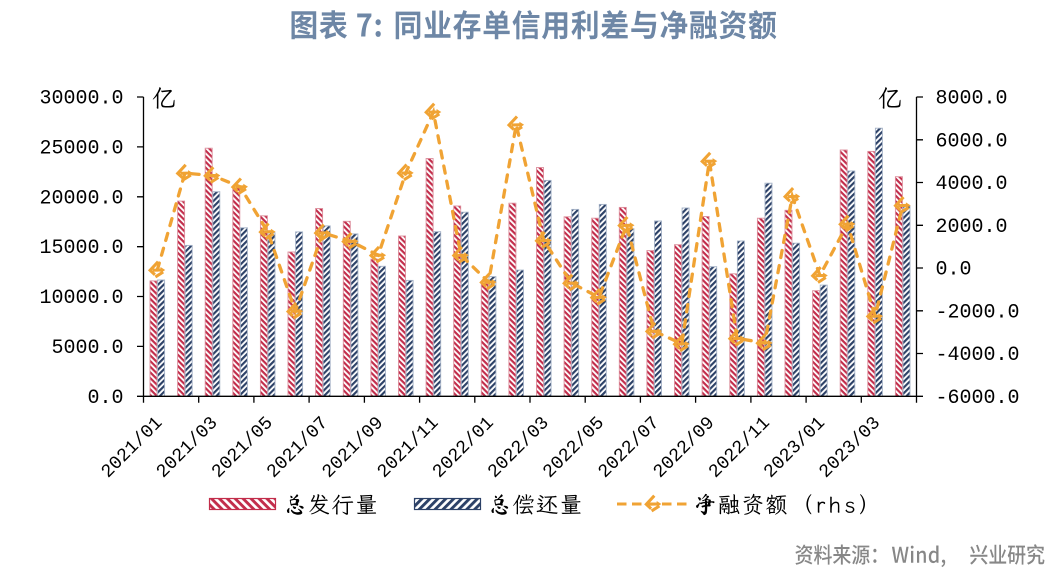 This screenshot has height=585, width=1057. What do you see at coordinates (81, 198) in the screenshot?
I see `svg-text: 20000.0` at bounding box center [81, 198].